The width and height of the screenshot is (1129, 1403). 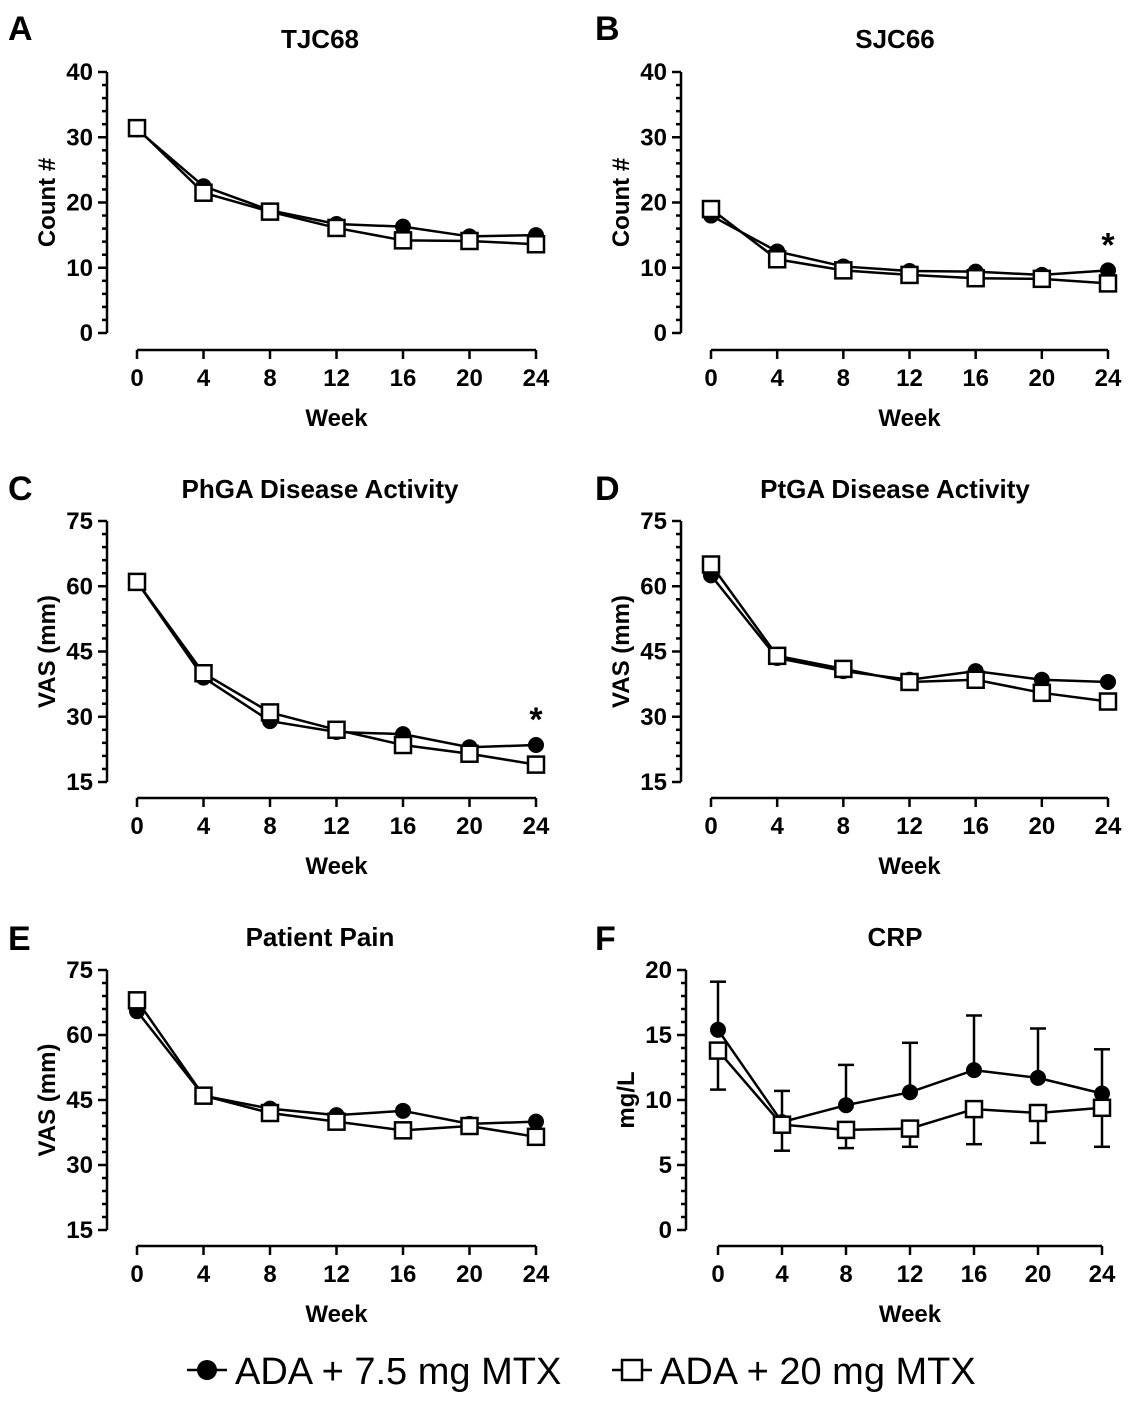 I want to click on panel-title: PtGA Disease Activity, so click(x=895, y=489).